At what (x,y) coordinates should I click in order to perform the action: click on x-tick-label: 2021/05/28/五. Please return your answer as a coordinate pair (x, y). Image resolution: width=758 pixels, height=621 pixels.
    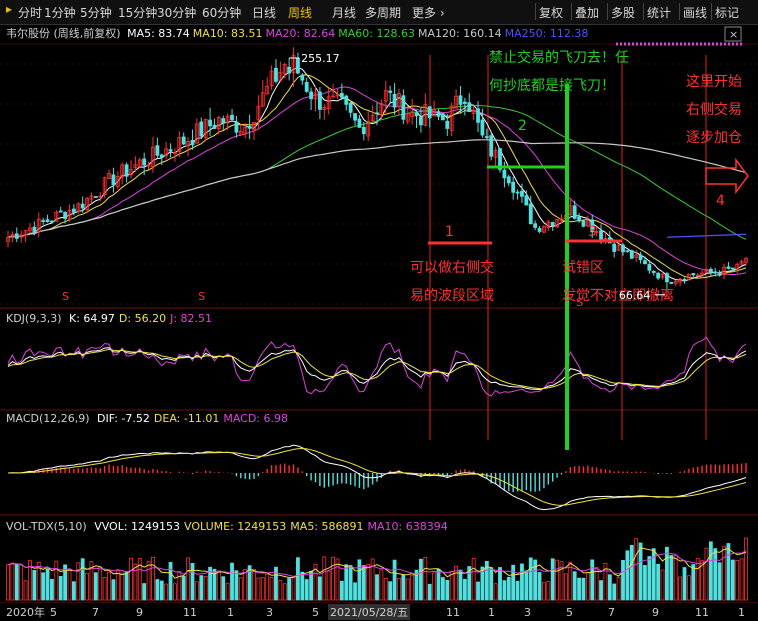
    Looking at the image, I should click on (369, 612).